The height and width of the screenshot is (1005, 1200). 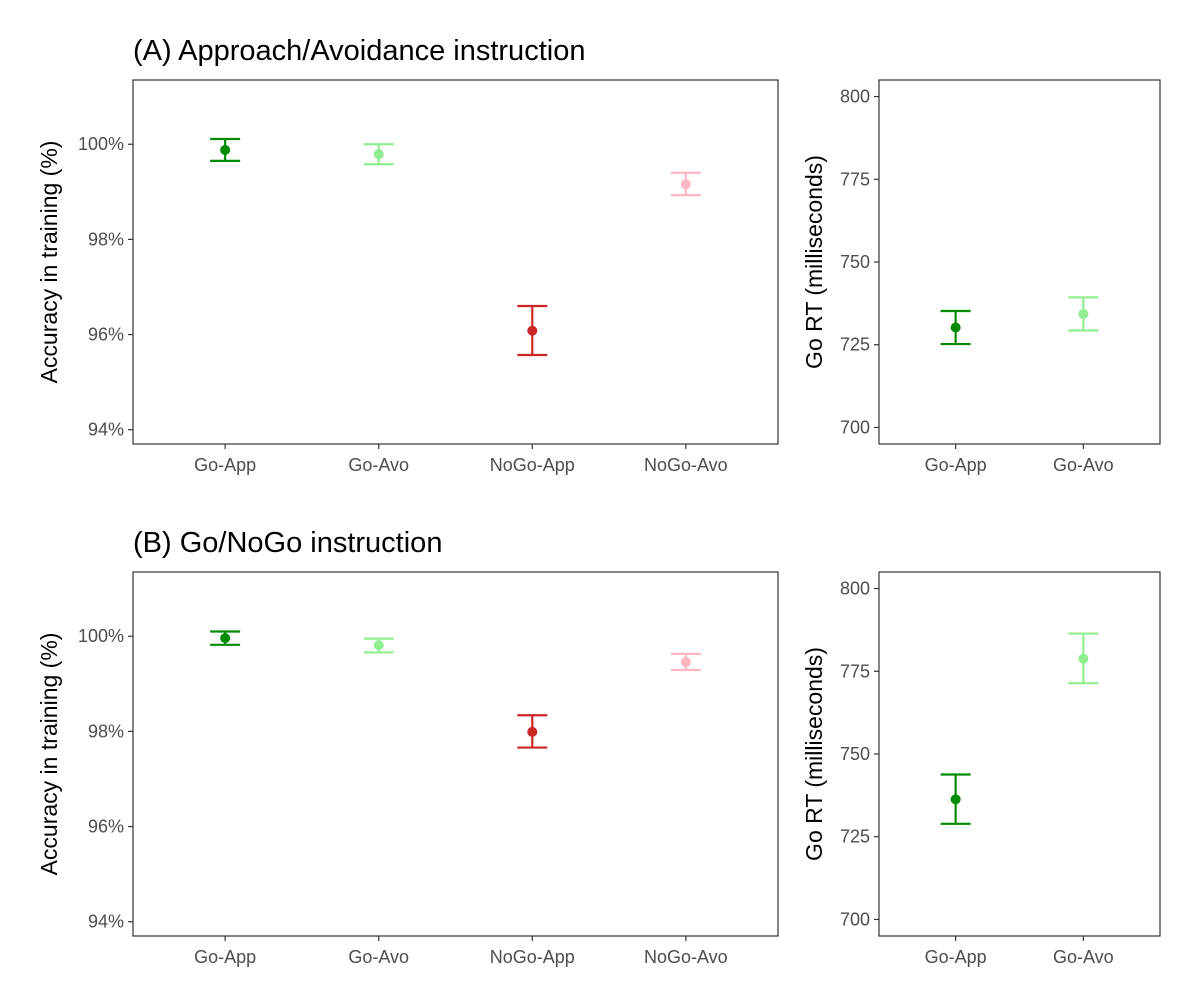 What do you see at coordinates (359, 51) in the screenshot?
I see `row-a-title: (A) Approach/Avoidance instruction` at bounding box center [359, 51].